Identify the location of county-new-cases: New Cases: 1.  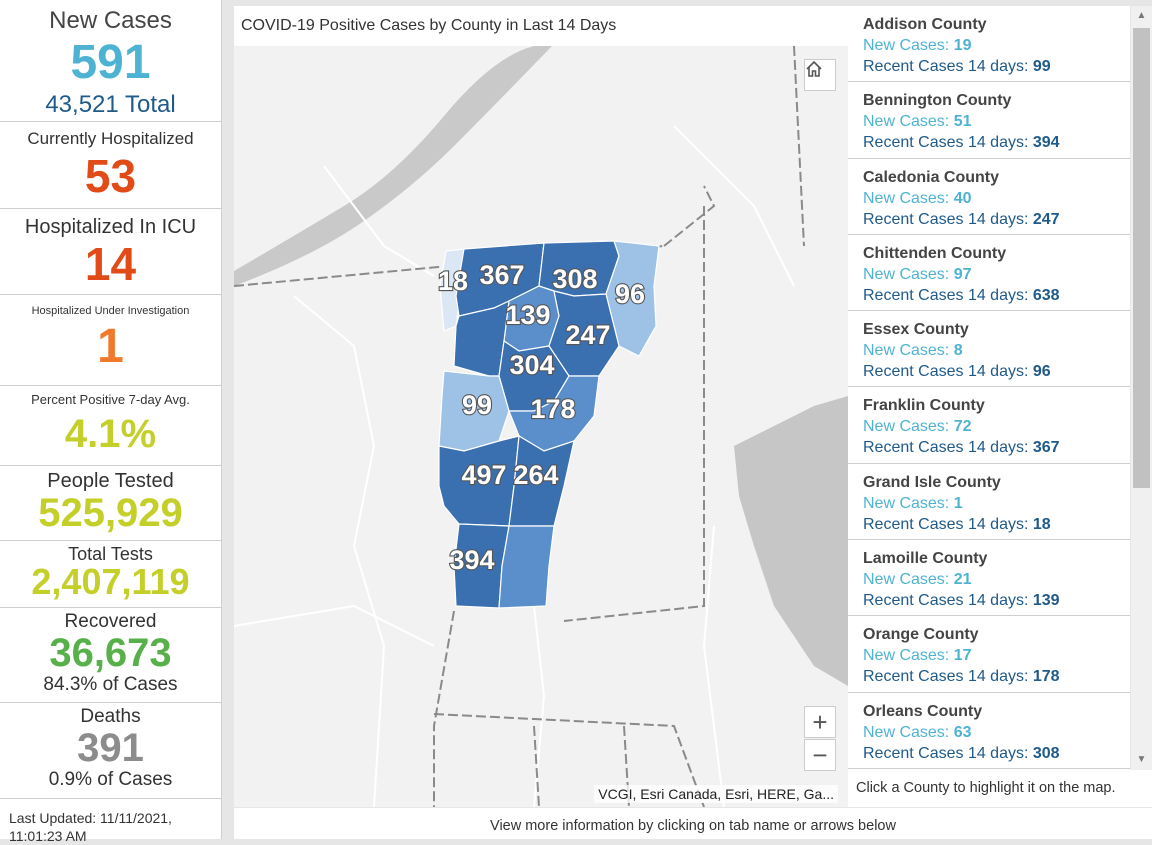
(996, 503).